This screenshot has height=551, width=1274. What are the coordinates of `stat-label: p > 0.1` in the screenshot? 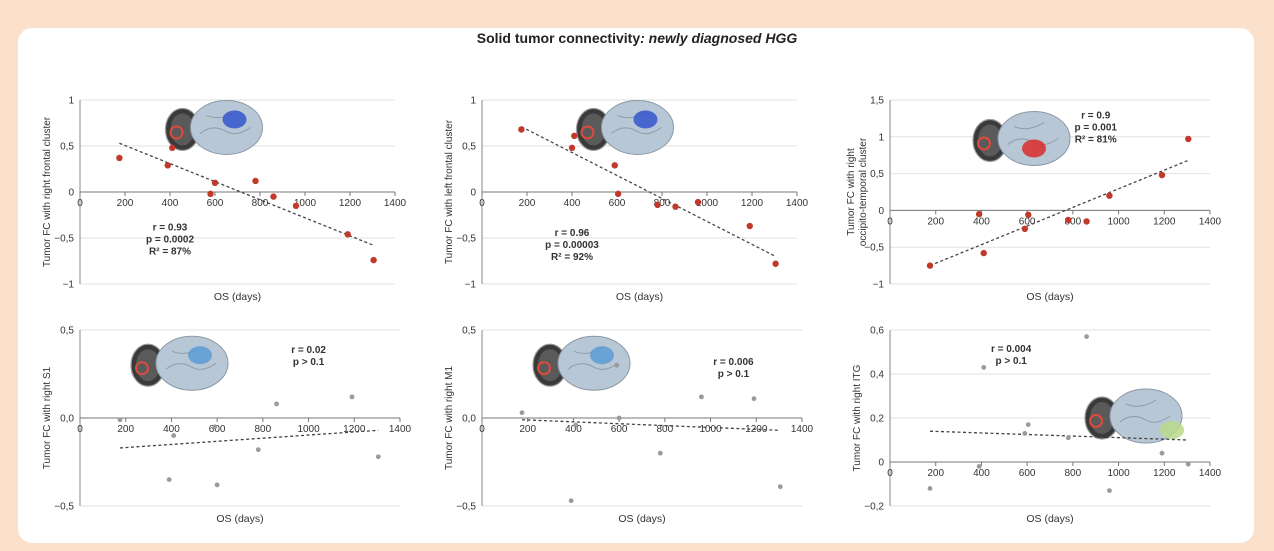 It's located at (1011, 361).